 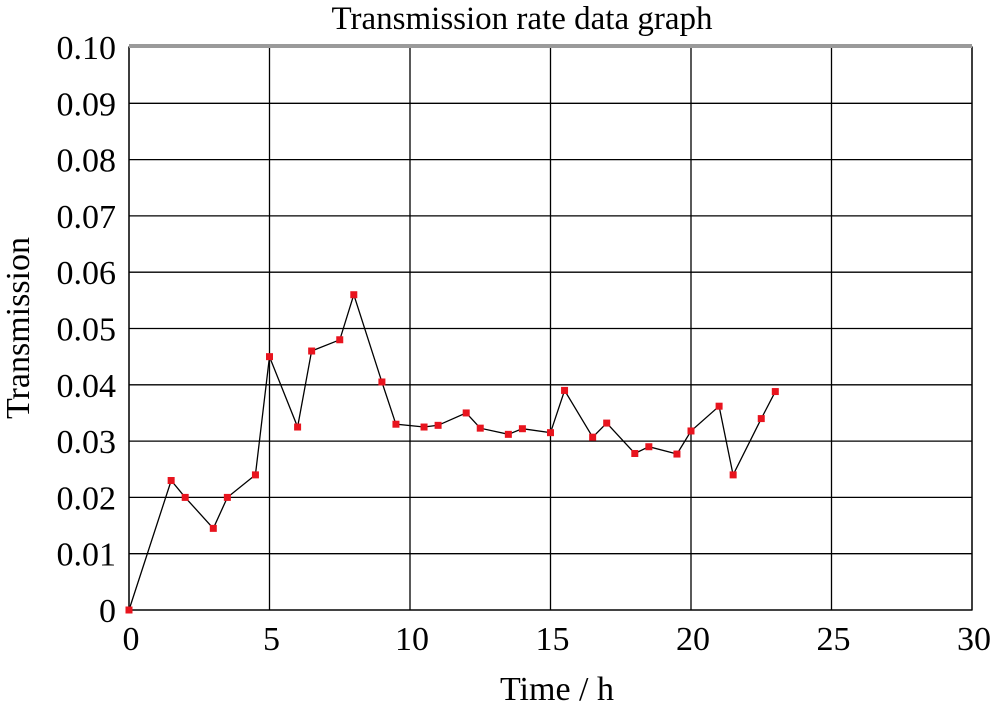 What do you see at coordinates (87, 48) in the screenshot?
I see `y-tick-label: 0.10` at bounding box center [87, 48].